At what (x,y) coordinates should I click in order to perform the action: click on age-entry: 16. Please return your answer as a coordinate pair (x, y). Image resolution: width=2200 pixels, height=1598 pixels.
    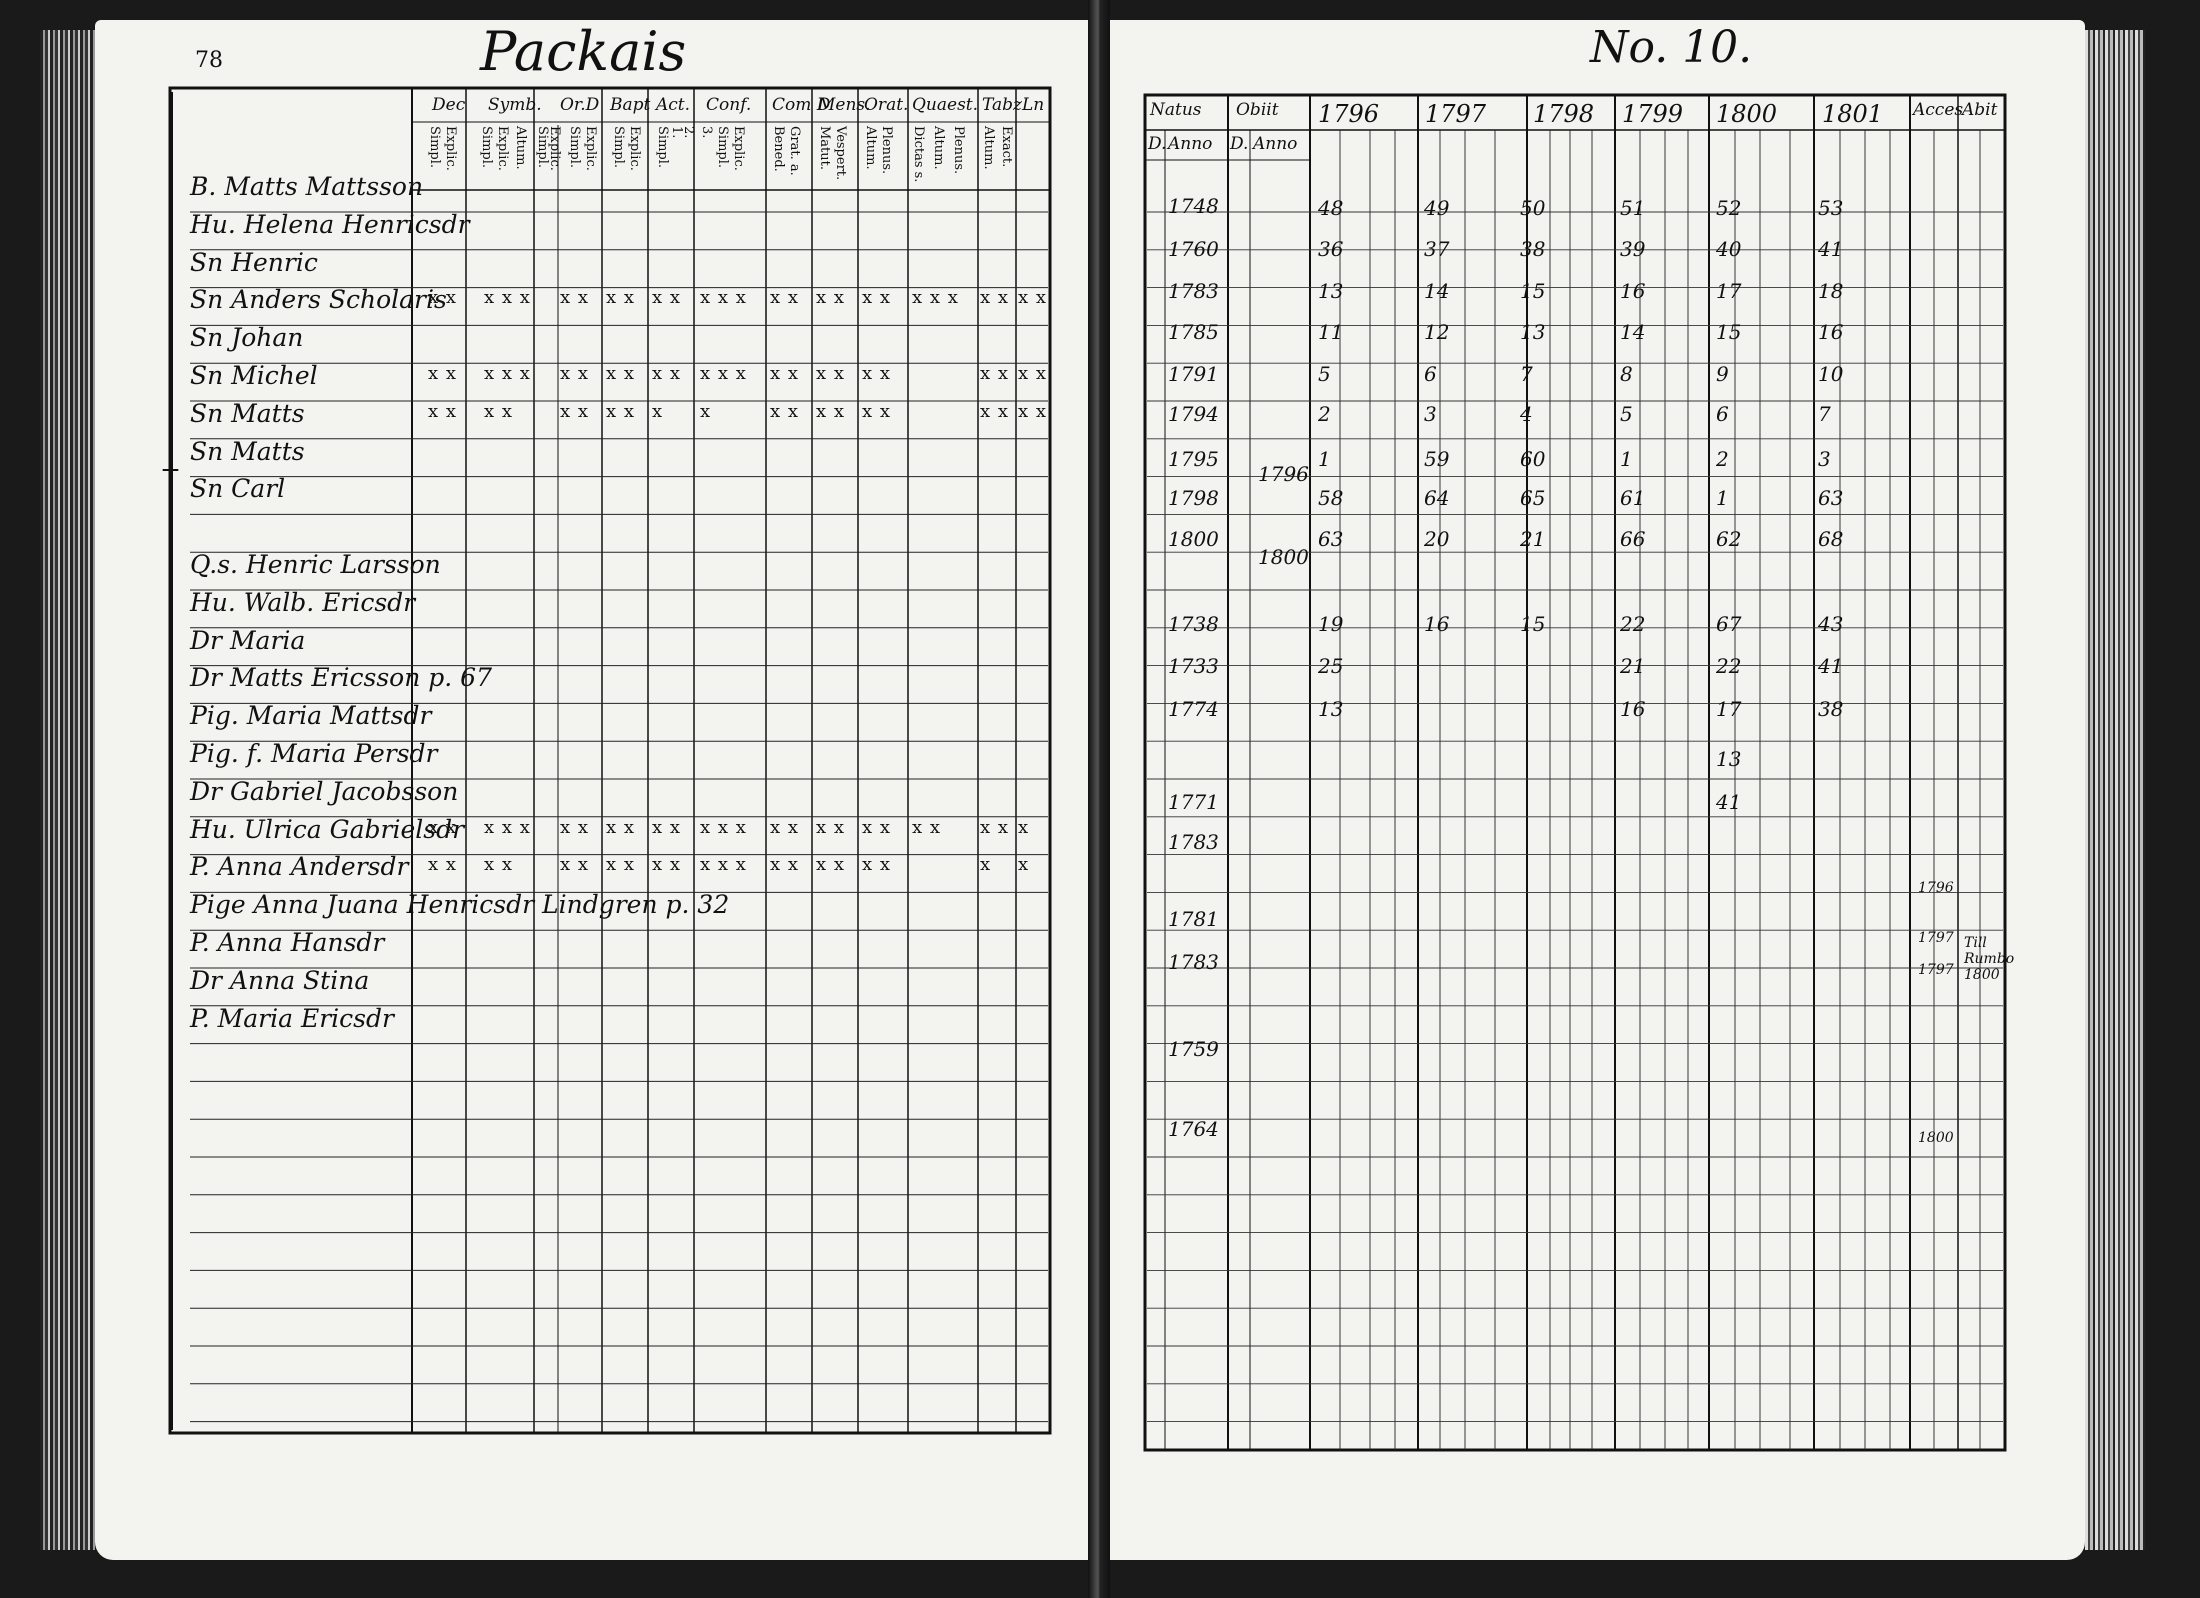
    Looking at the image, I should click on (1633, 709).